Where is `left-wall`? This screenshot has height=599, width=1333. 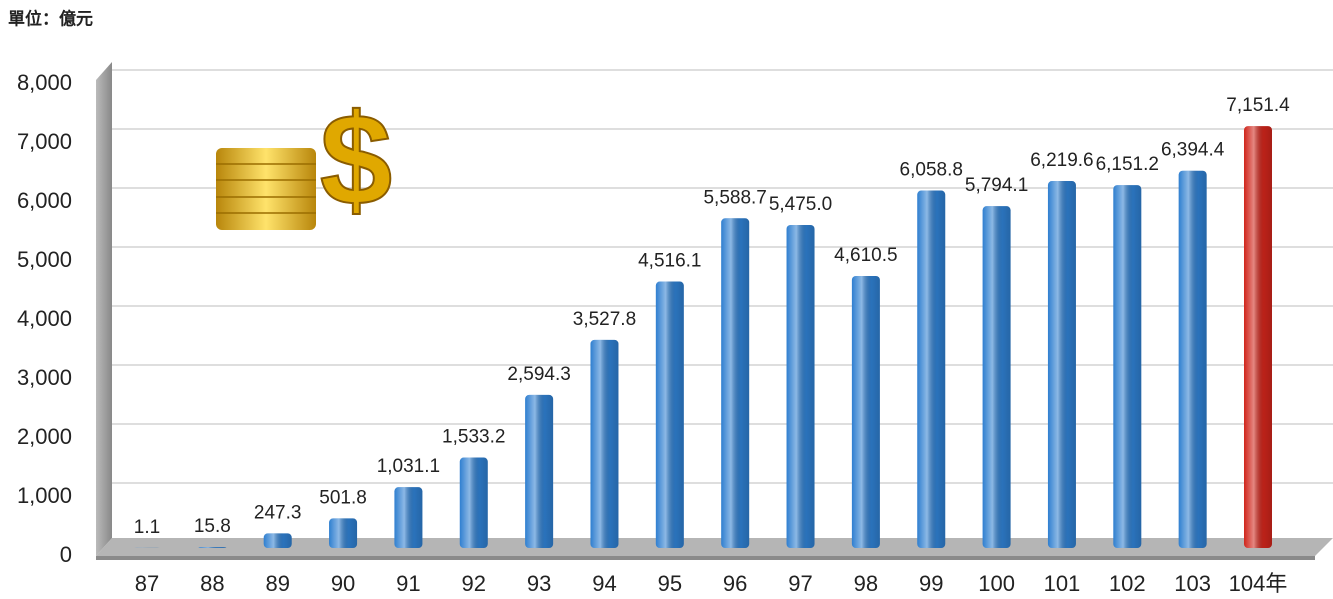
left-wall is located at coordinates (104, 309).